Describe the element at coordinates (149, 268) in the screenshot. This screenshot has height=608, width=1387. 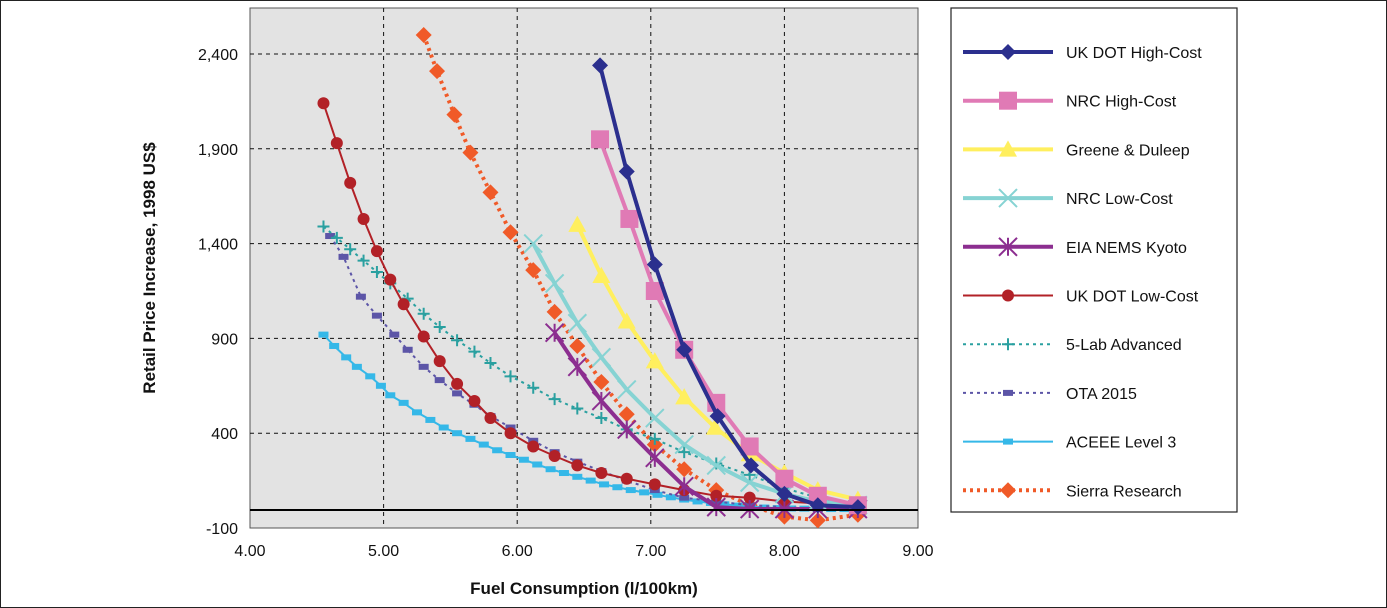
I see `y-axis-title: Retail Price Increase, 1998 US$` at that location.